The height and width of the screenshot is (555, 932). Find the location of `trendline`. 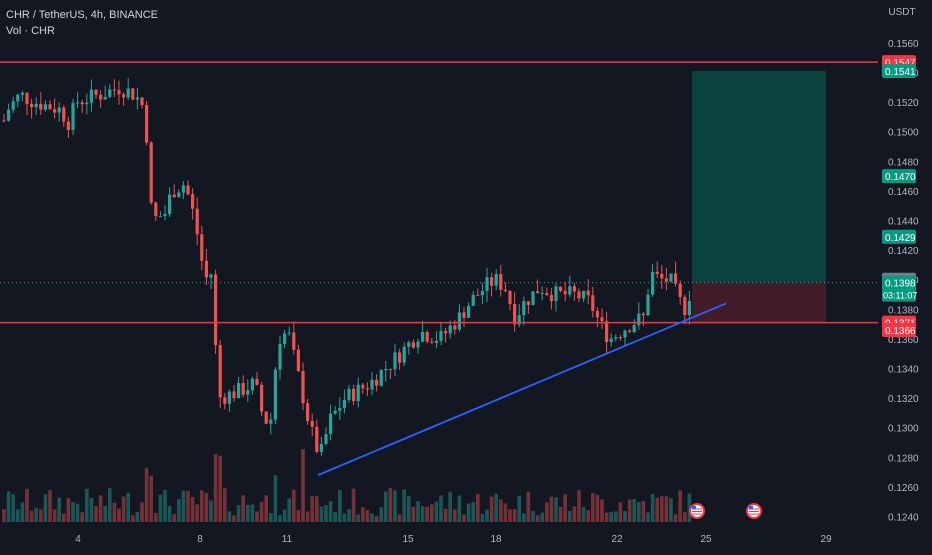

trendline is located at coordinates (522, 389).